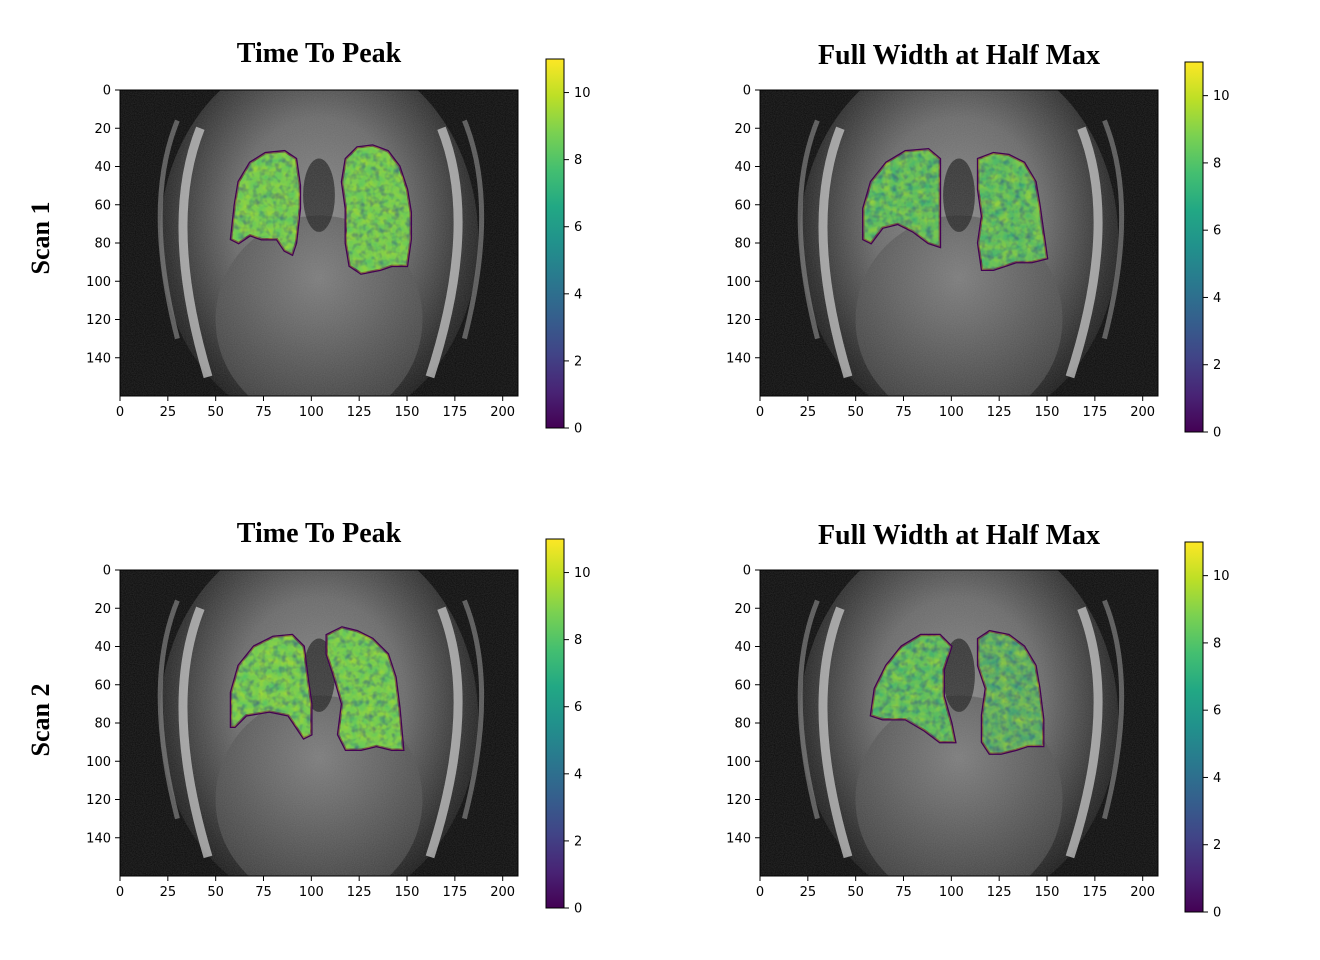 Image resolution: width=1320 pixels, height=960 pixels. What do you see at coordinates (454, 412) in the screenshot?
I see `x-tick-label: 175` at bounding box center [454, 412].